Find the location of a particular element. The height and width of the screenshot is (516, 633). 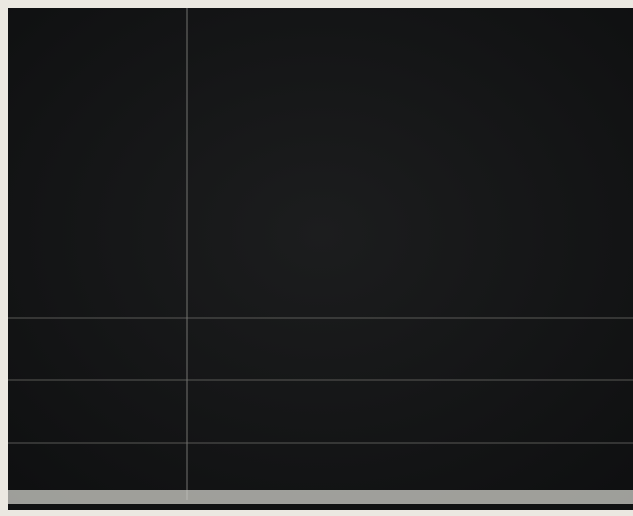

noise-floor is located at coordinates (320, 497).